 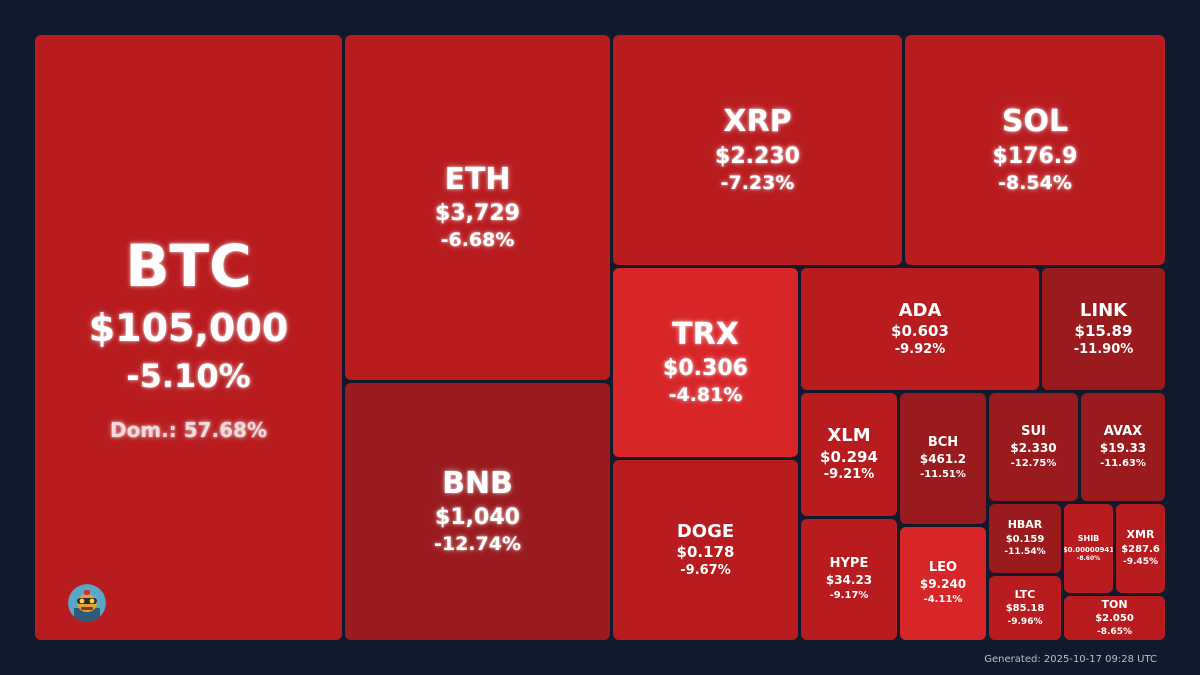 I want to click on treemap-tile-xlm: XLM $0.294 -9.21%, so click(x=849, y=454).